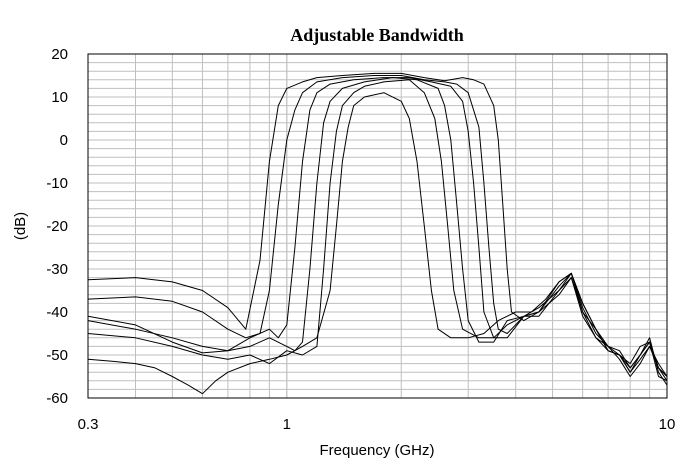  What do you see at coordinates (64, 140) in the screenshot?
I see `y-tick-label: 0` at bounding box center [64, 140].